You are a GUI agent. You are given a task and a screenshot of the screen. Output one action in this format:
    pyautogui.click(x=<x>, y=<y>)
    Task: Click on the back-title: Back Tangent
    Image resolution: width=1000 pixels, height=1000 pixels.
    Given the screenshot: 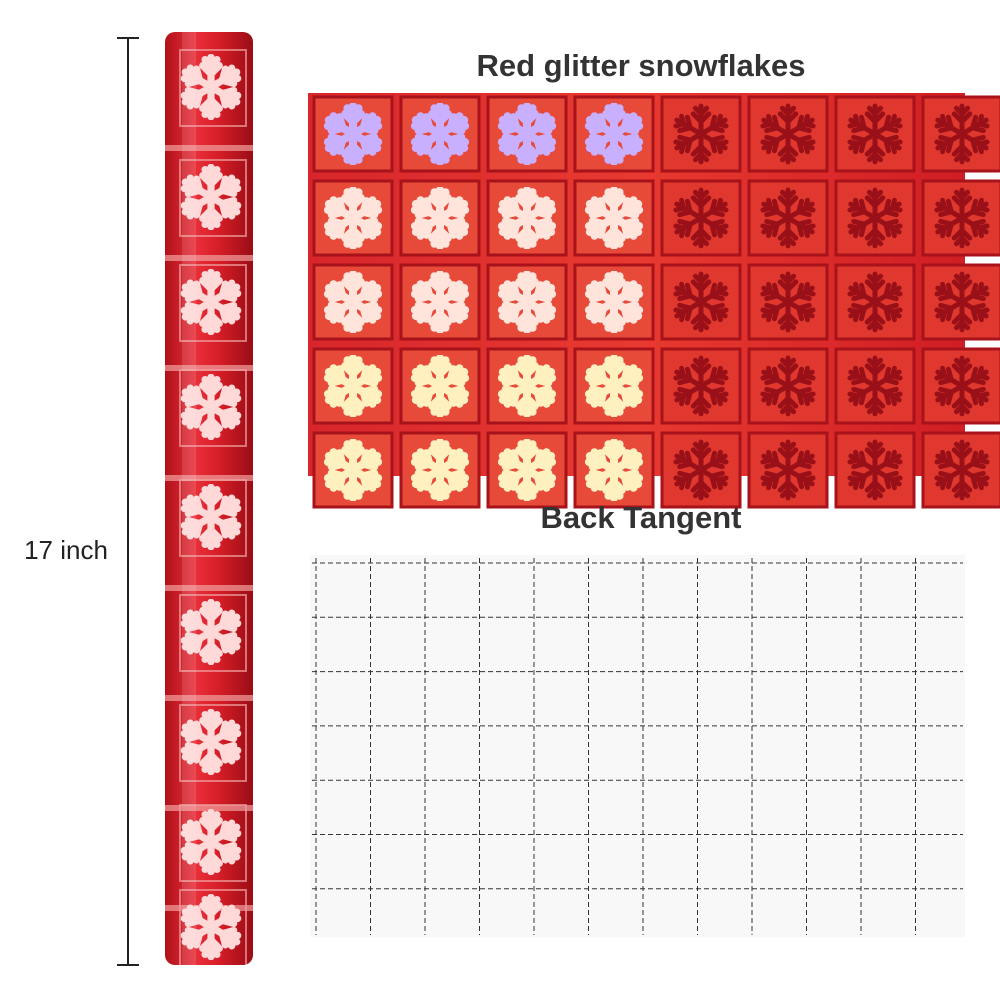 What is the action you would take?
    pyautogui.click(x=641, y=517)
    